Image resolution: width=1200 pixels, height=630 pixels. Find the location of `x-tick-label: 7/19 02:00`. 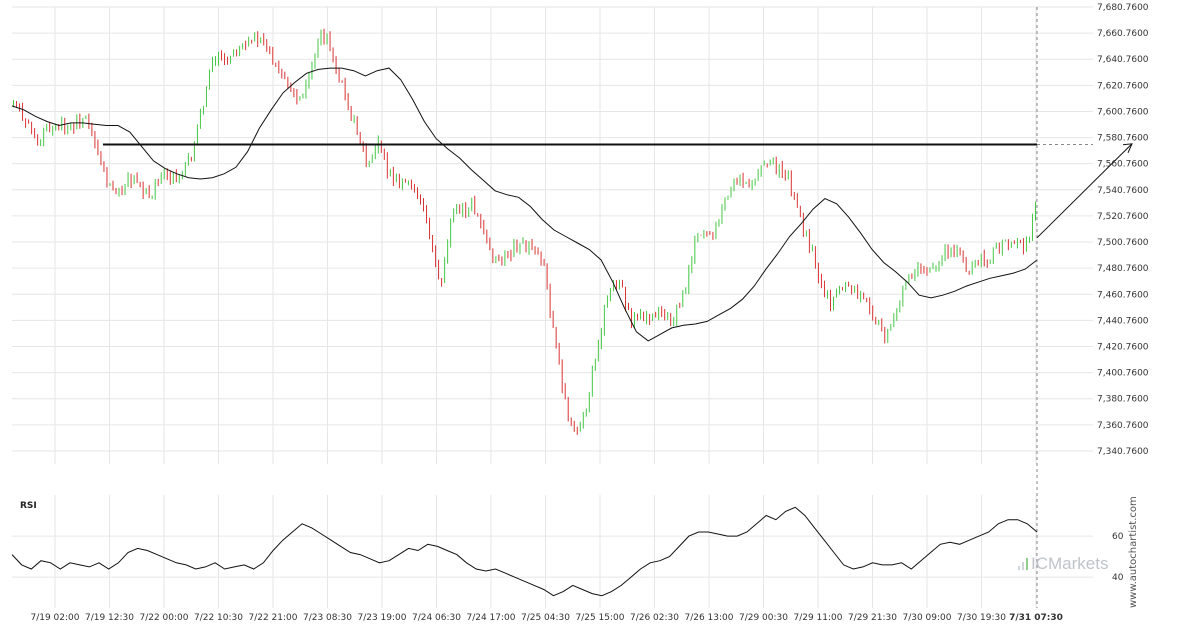

x-tick-label: 7/19 02:00 is located at coordinates (54, 618).